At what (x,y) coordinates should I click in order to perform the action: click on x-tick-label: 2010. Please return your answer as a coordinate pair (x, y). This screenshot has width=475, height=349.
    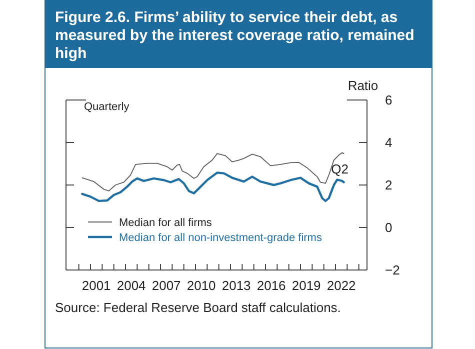
    Looking at the image, I should click on (201, 285).